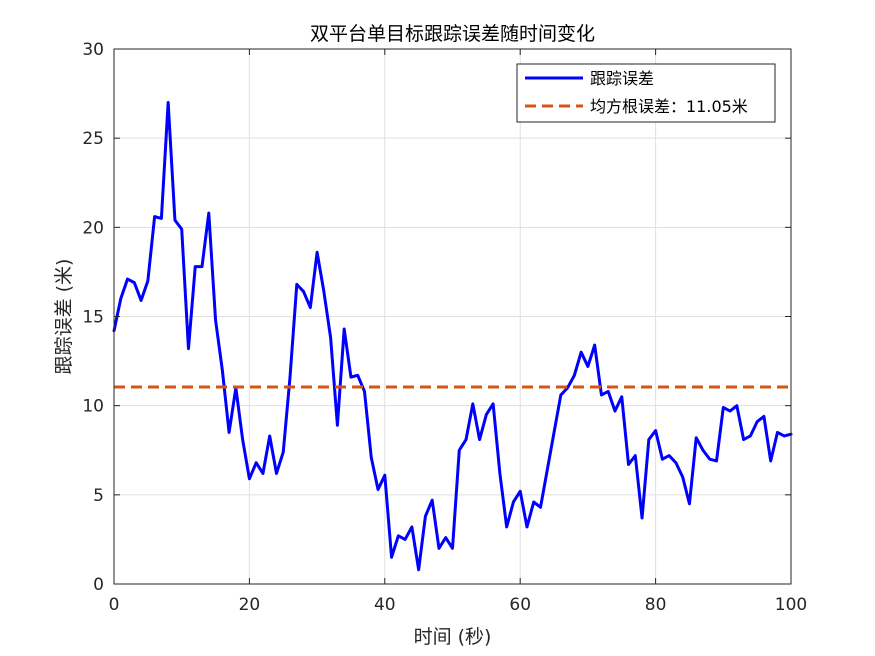 This screenshot has height=656, width=875. Describe the element at coordinates (98, 585) in the screenshot. I see `y-tick-label: 0` at that location.